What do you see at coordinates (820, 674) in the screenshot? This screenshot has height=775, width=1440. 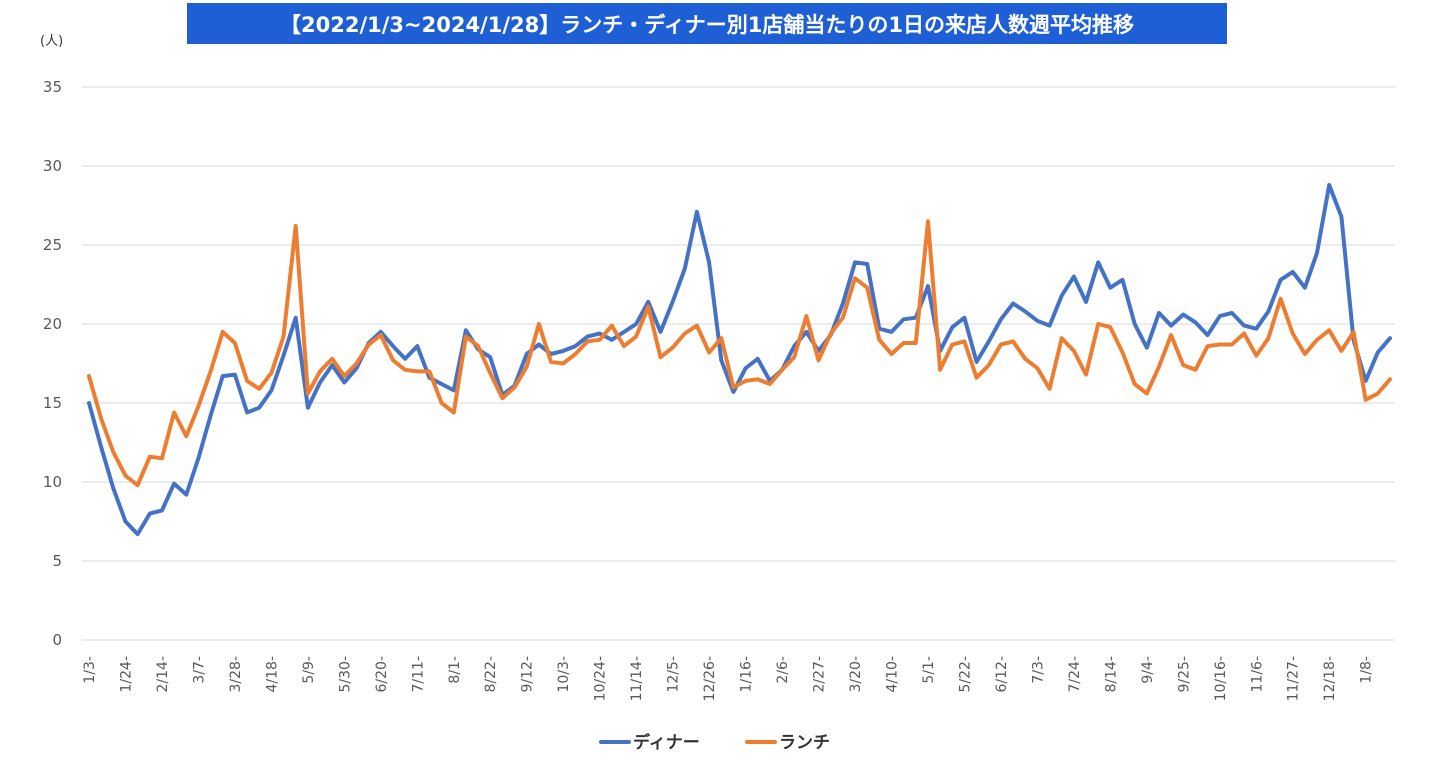 I see `x-tick-label: 2/27-` at bounding box center [820, 674].